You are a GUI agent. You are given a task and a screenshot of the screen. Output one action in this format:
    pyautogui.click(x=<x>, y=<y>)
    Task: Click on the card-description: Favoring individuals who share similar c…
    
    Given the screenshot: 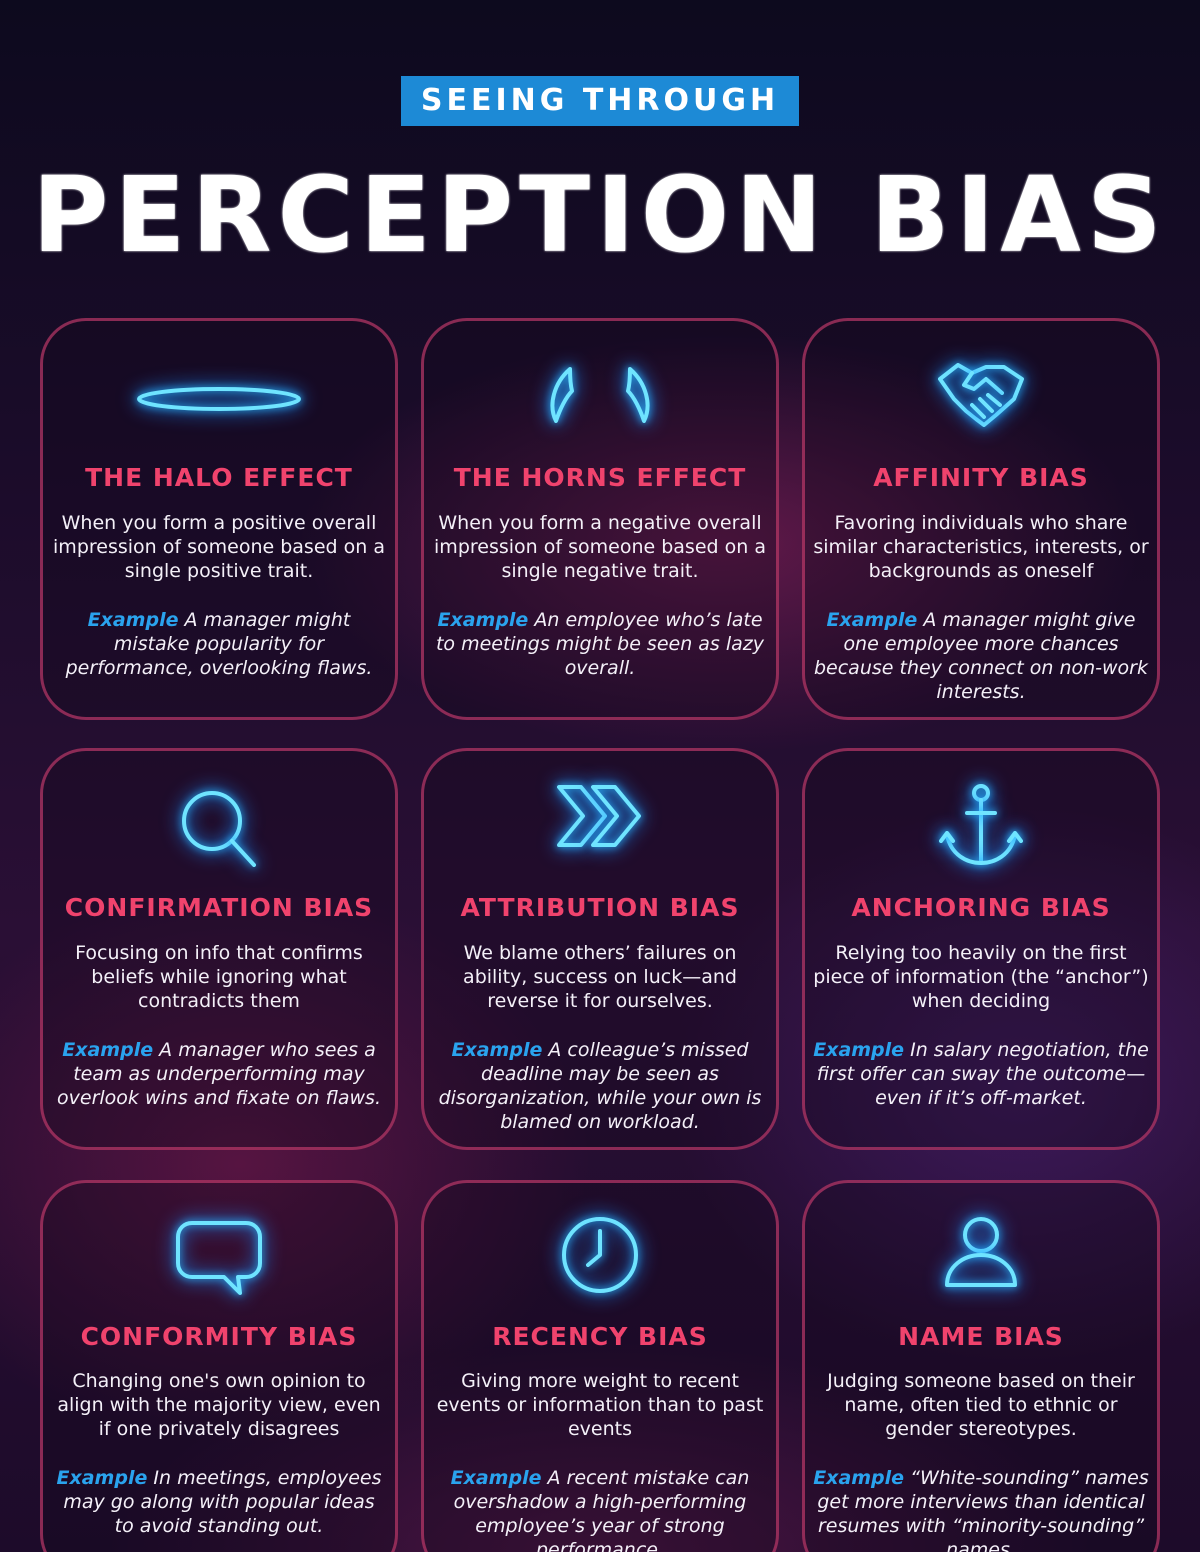 What is the action you would take?
    pyautogui.click(x=981, y=547)
    